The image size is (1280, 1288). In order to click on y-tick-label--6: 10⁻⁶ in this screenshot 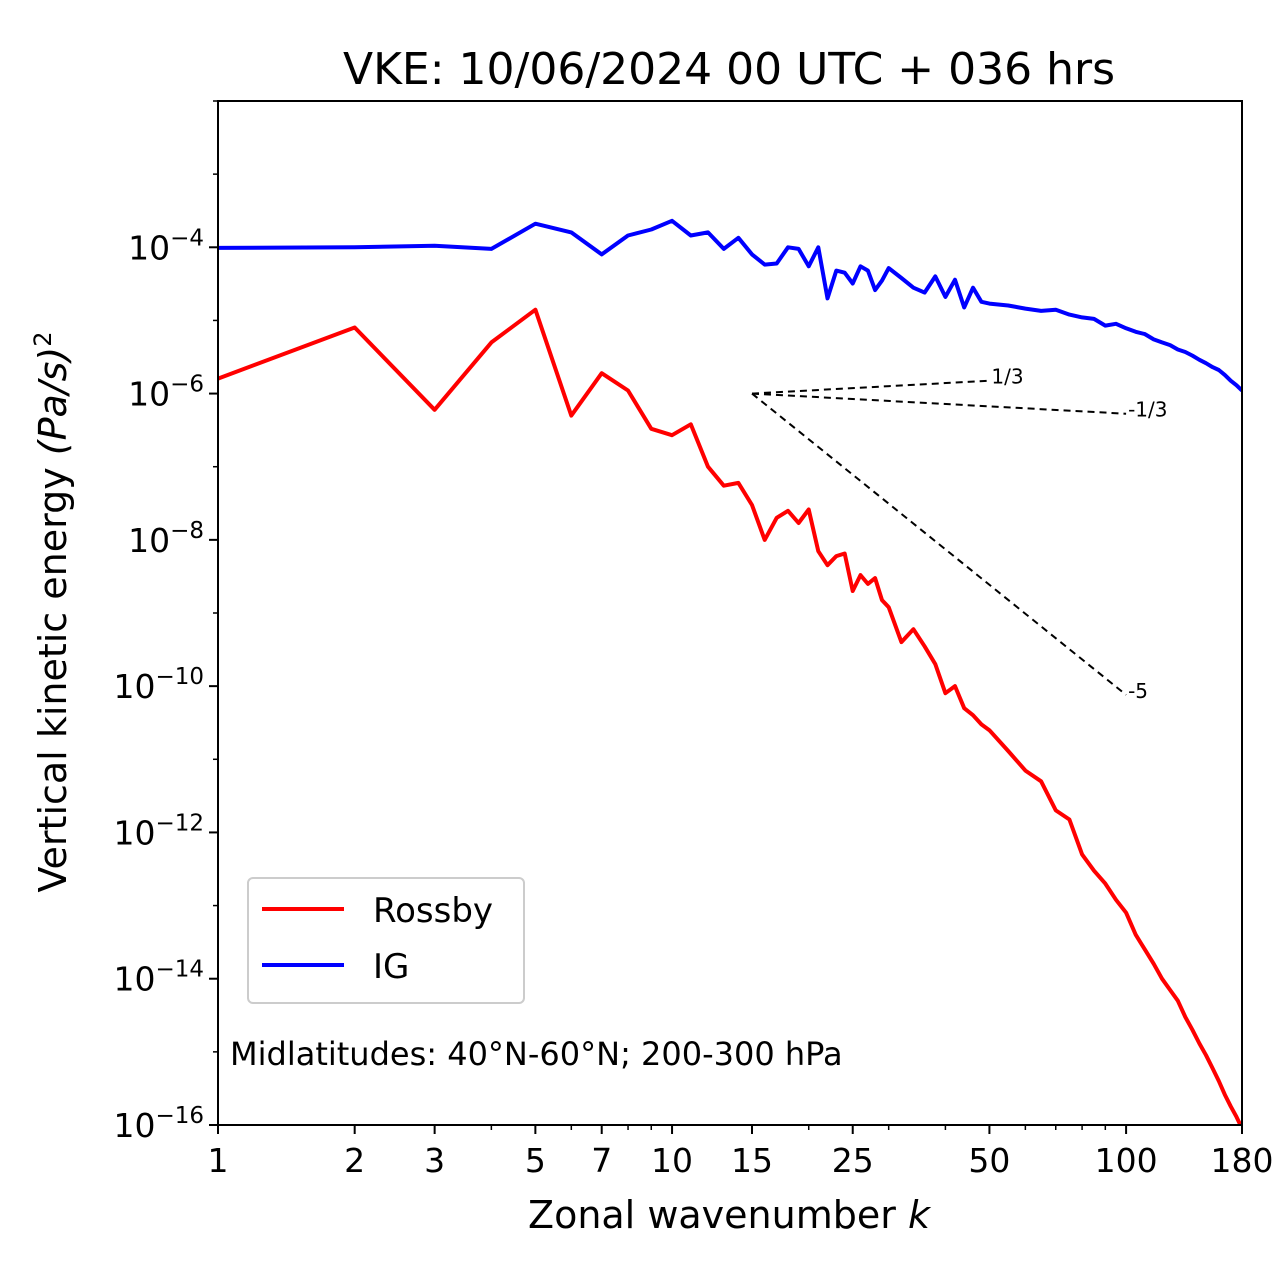, I will do `click(166, 393)`.